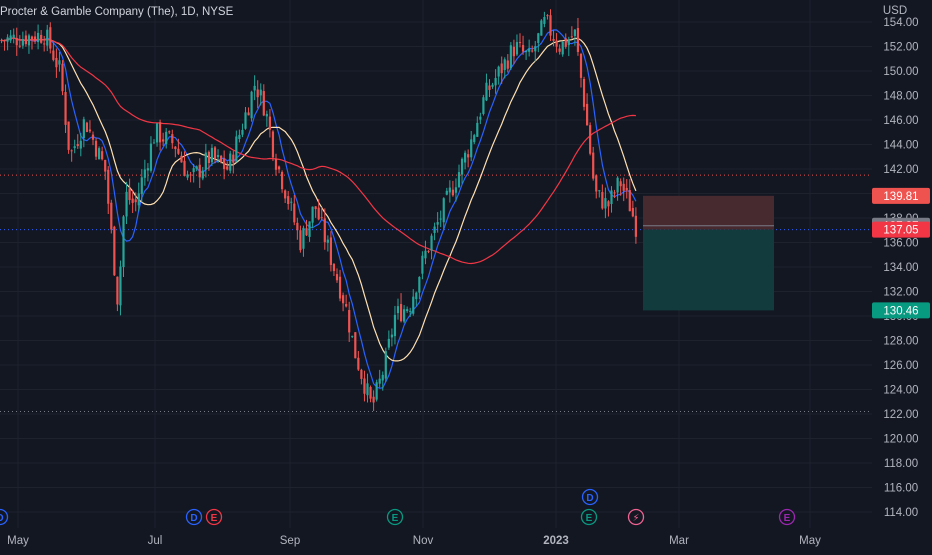 This screenshot has height=555, width=932. I want to click on event-marker-label: E, so click(589, 518).